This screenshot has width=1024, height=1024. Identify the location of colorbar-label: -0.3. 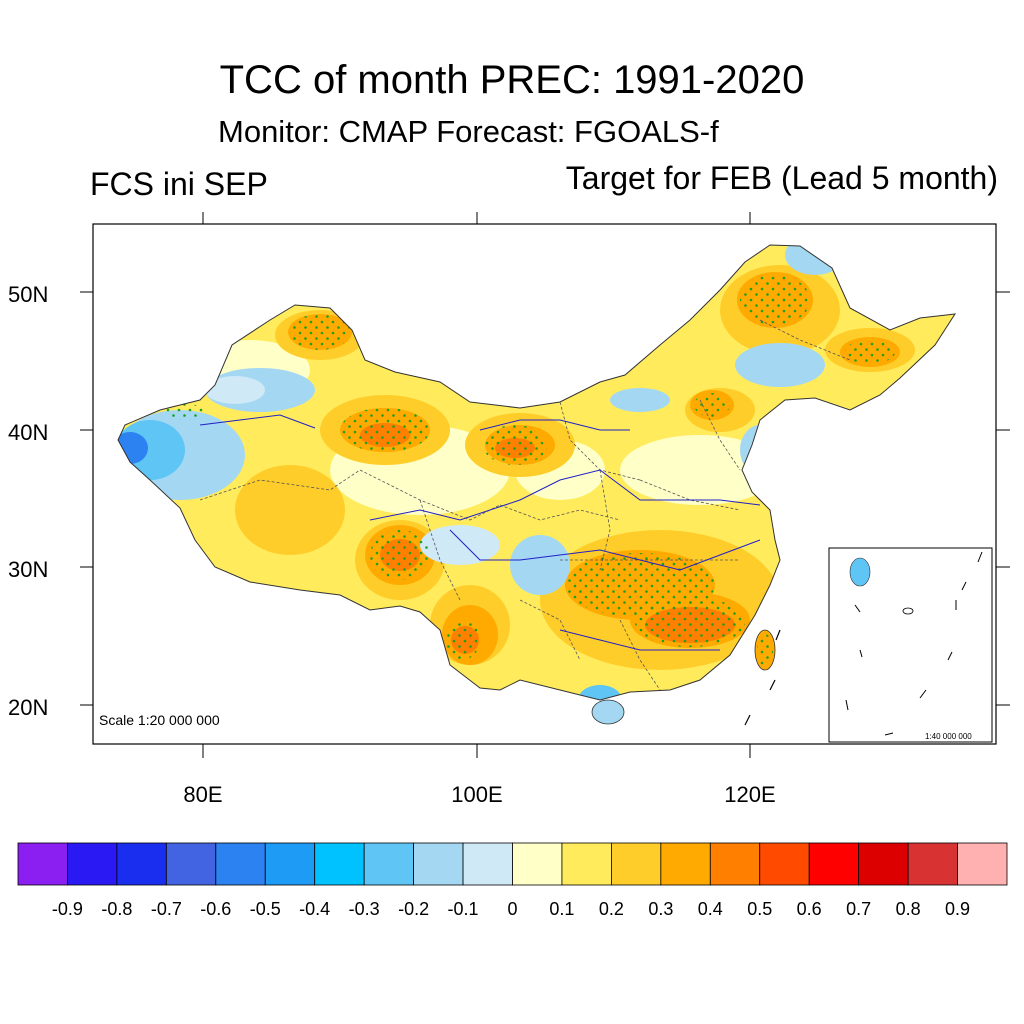
(364, 909).